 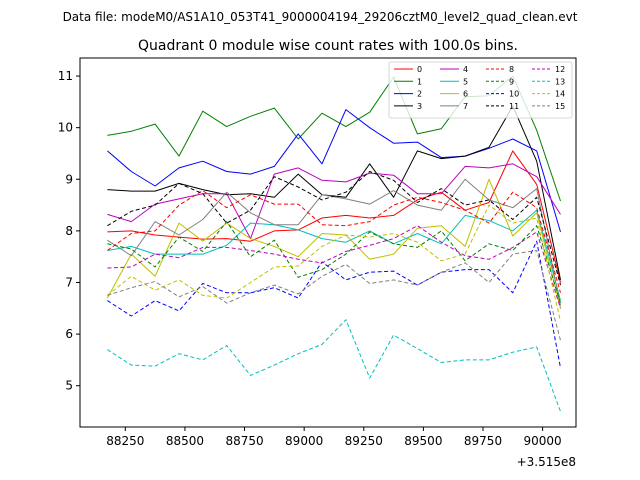 I want to click on x-tick-label: 88500, so click(x=185, y=441).